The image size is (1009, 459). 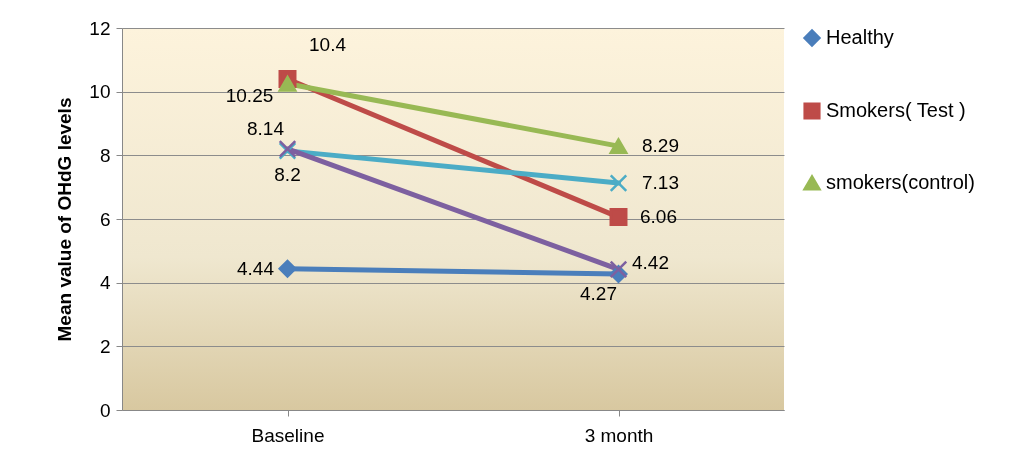 I want to click on data-label: 10.4, so click(x=328, y=44).